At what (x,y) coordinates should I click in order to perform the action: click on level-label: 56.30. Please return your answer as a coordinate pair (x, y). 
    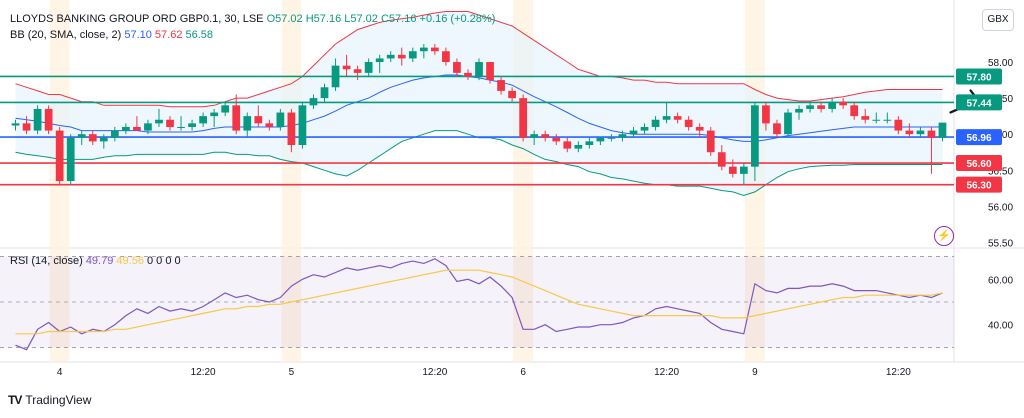
    Looking at the image, I should click on (978, 186).